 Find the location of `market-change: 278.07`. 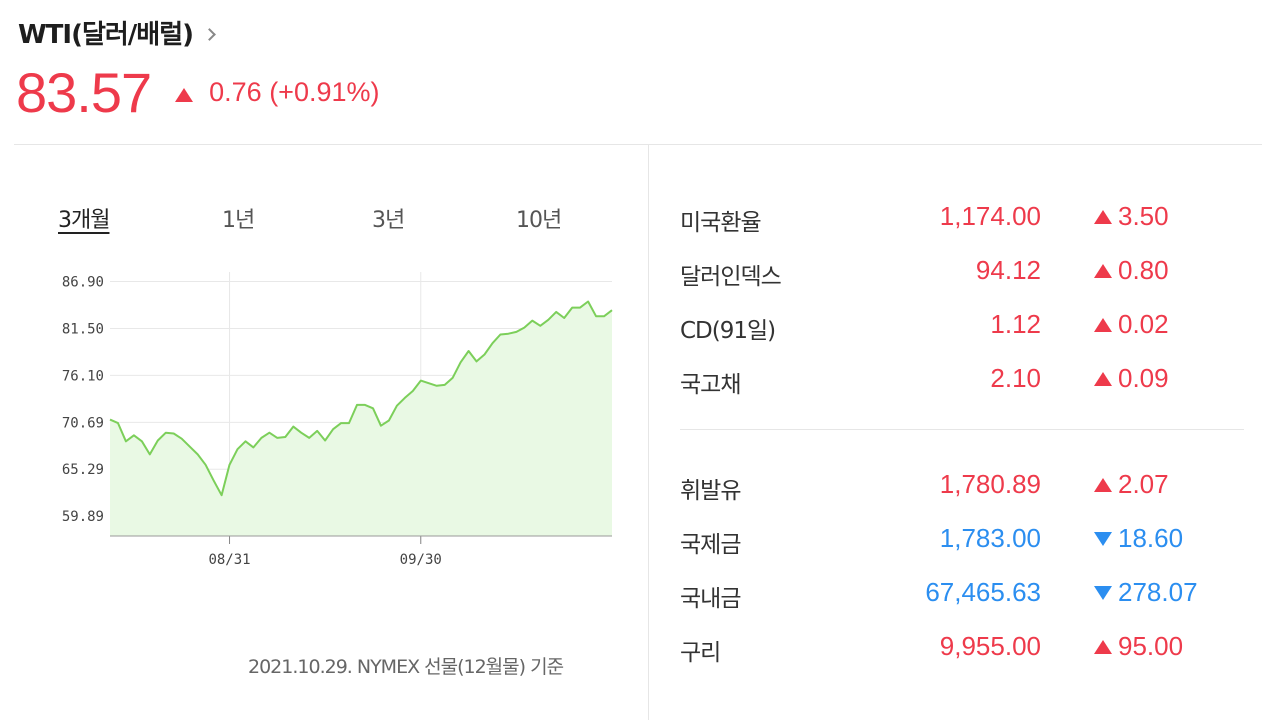

market-change: 278.07 is located at coordinates (1146, 592).